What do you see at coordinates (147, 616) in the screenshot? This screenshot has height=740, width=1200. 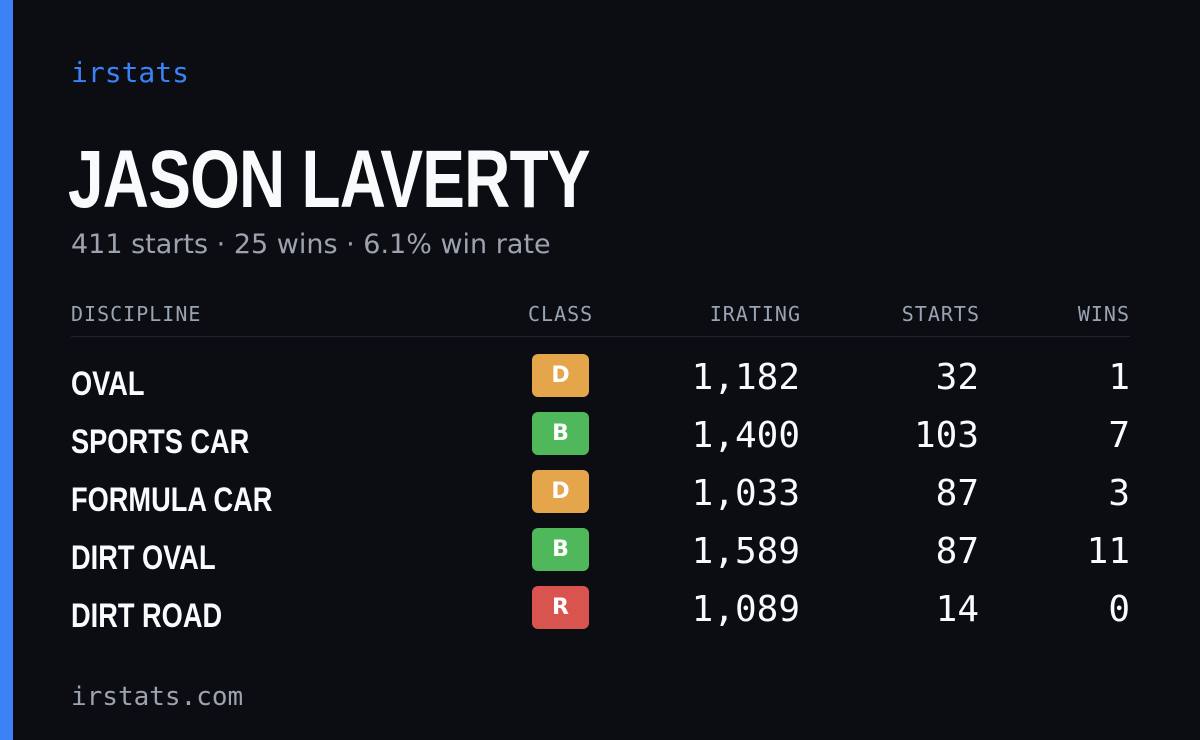 I see `discipline-name: DIRT ROAD` at bounding box center [147, 616].